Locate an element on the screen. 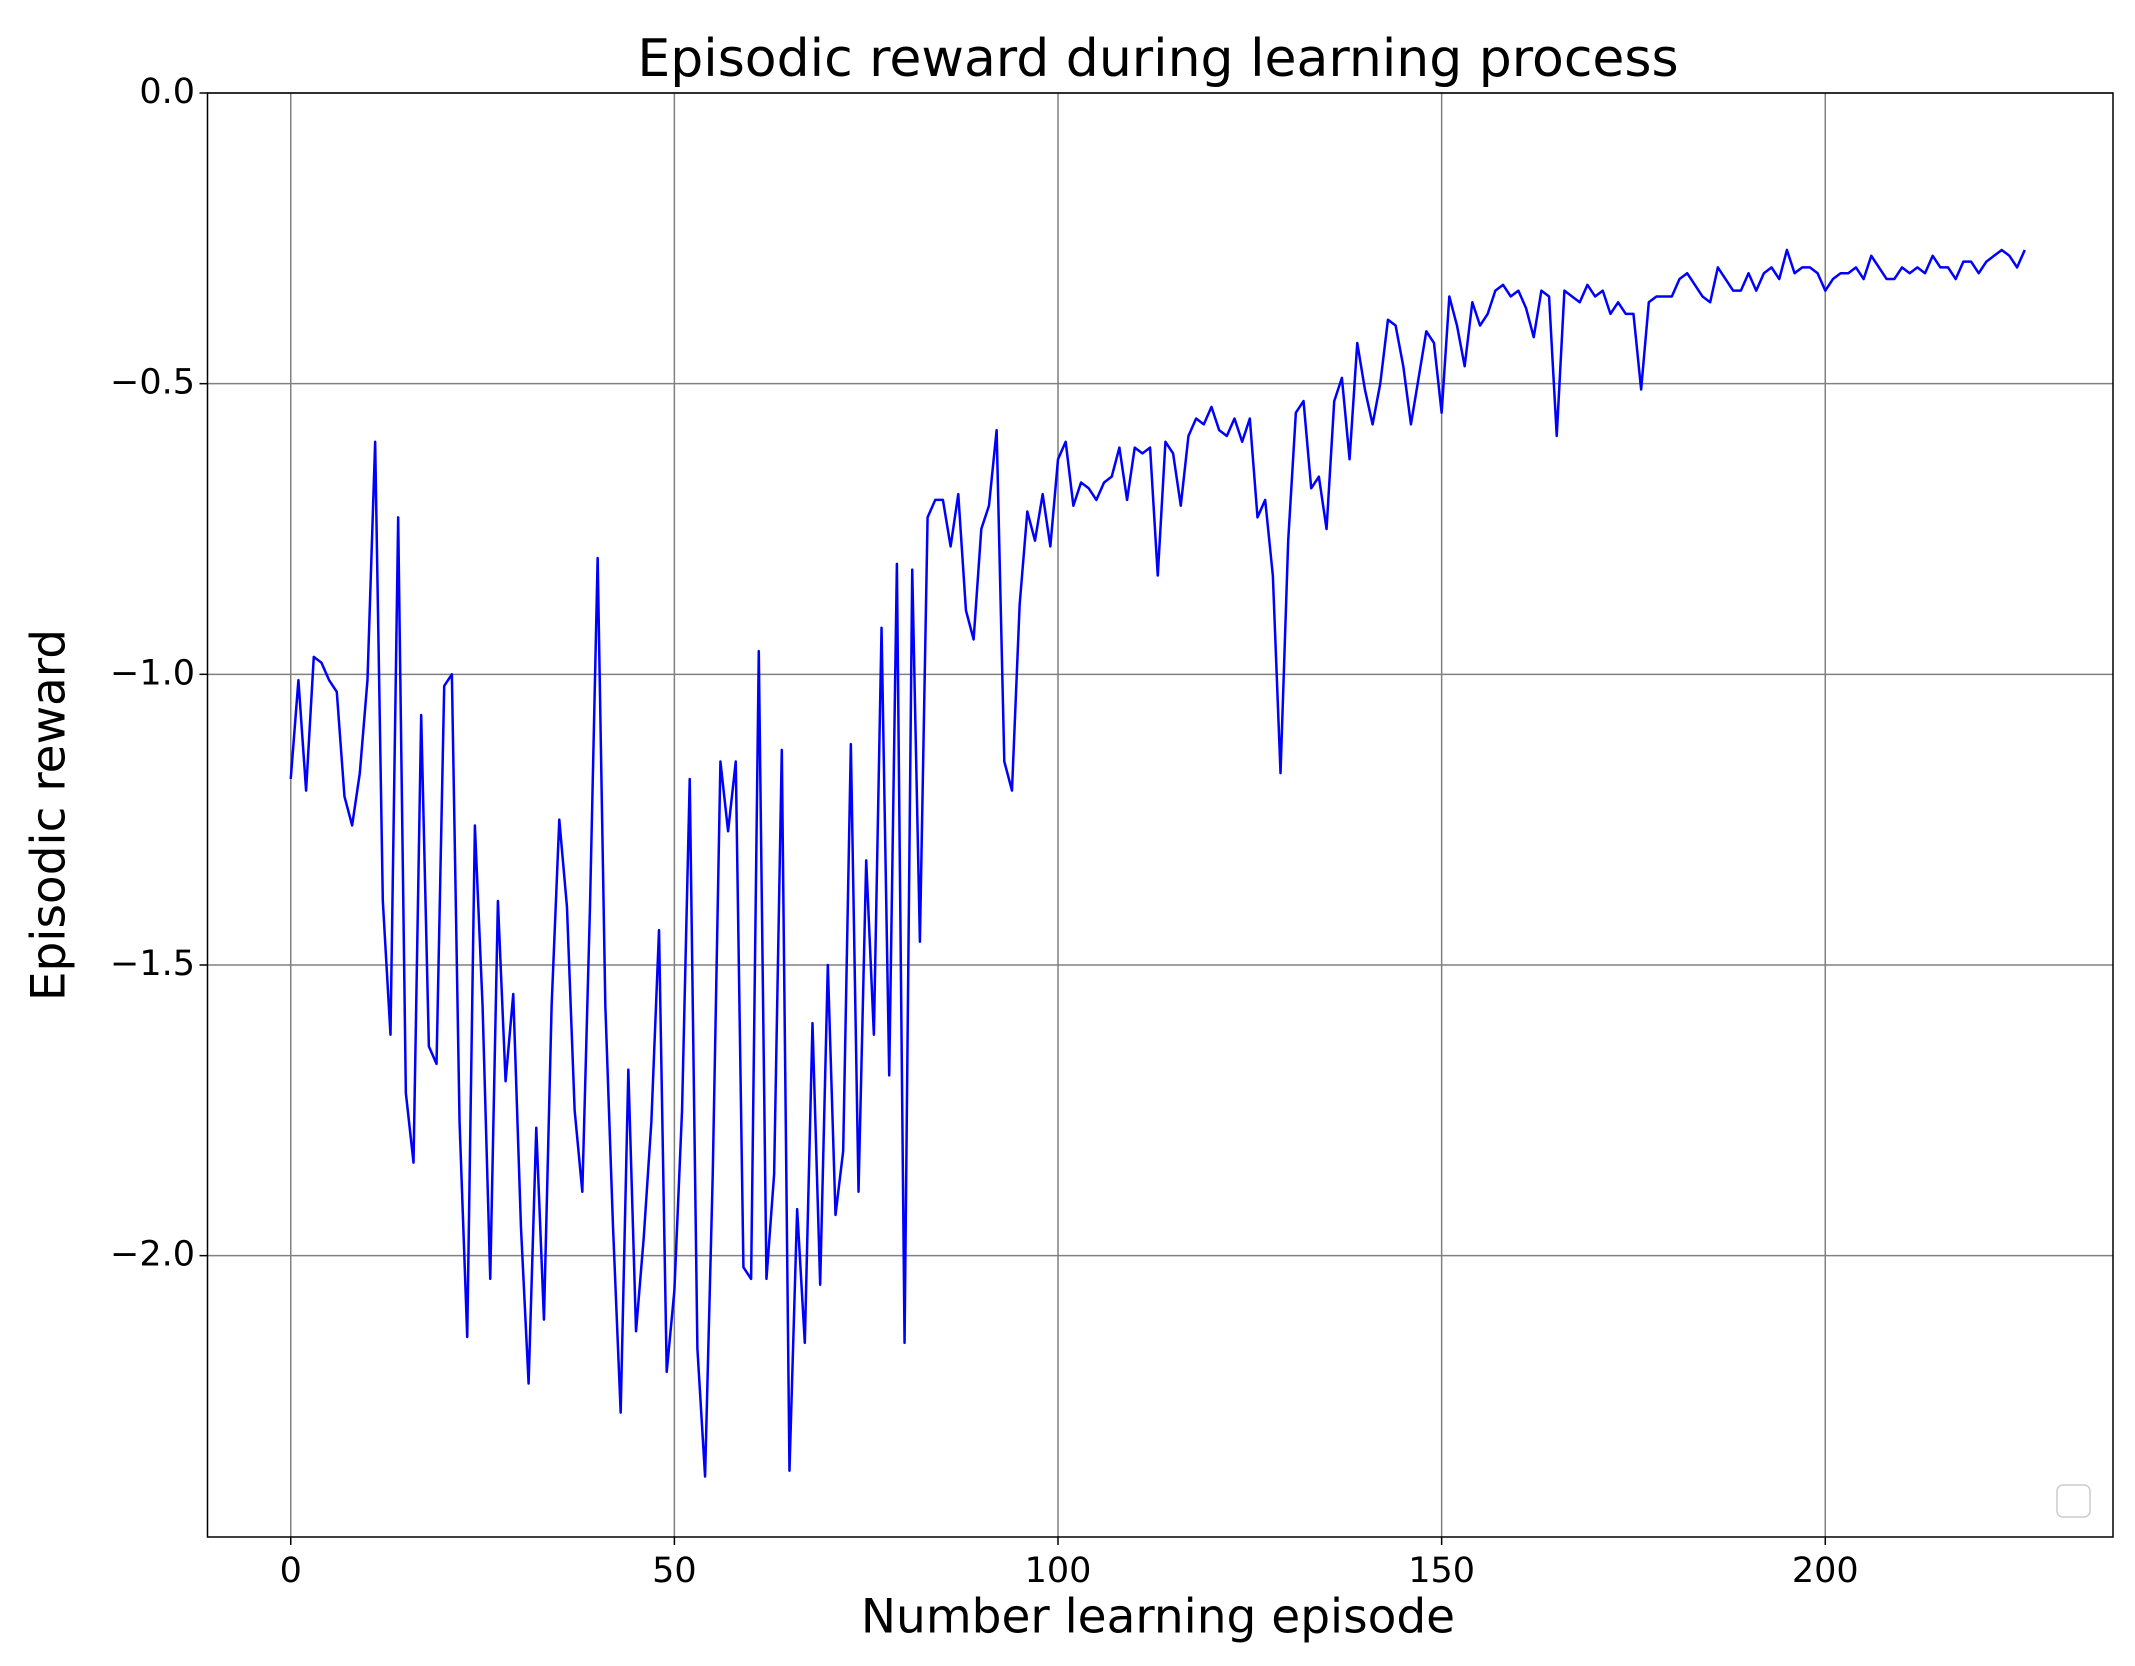 Image resolution: width=2135 pixels, height=1666 pixels. x-tick-label: 200 is located at coordinates (1825, 1571).